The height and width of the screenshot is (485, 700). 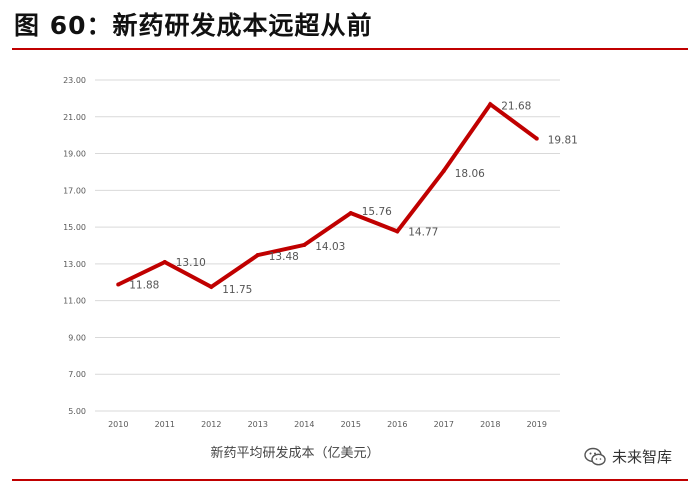 What do you see at coordinates (165, 424) in the screenshot?
I see `x-tick-label: 2011` at bounding box center [165, 424].